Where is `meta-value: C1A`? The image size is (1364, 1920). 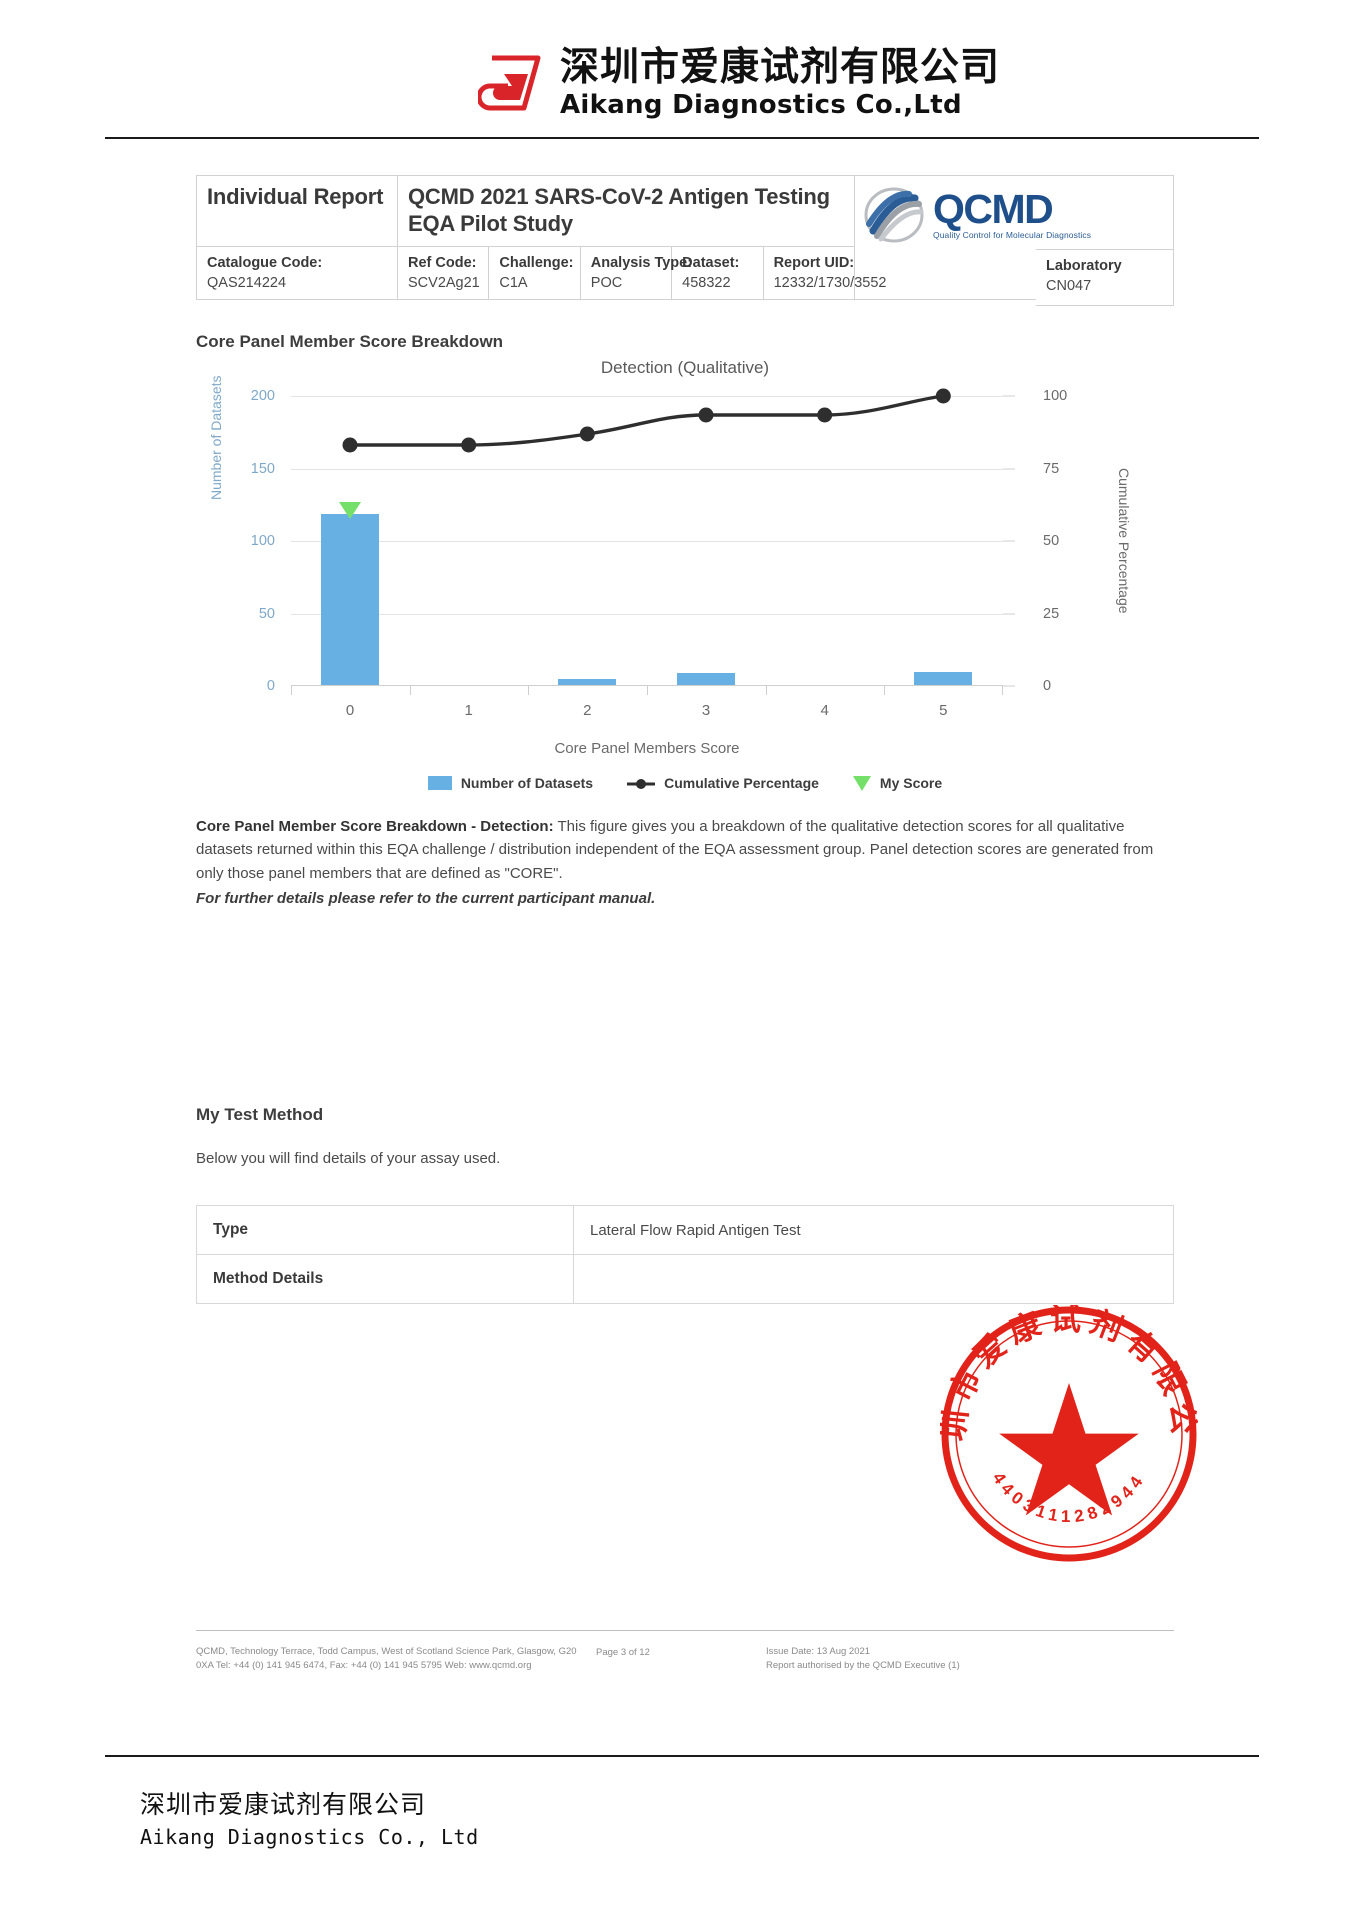
meta-value: C1A is located at coordinates (513, 282).